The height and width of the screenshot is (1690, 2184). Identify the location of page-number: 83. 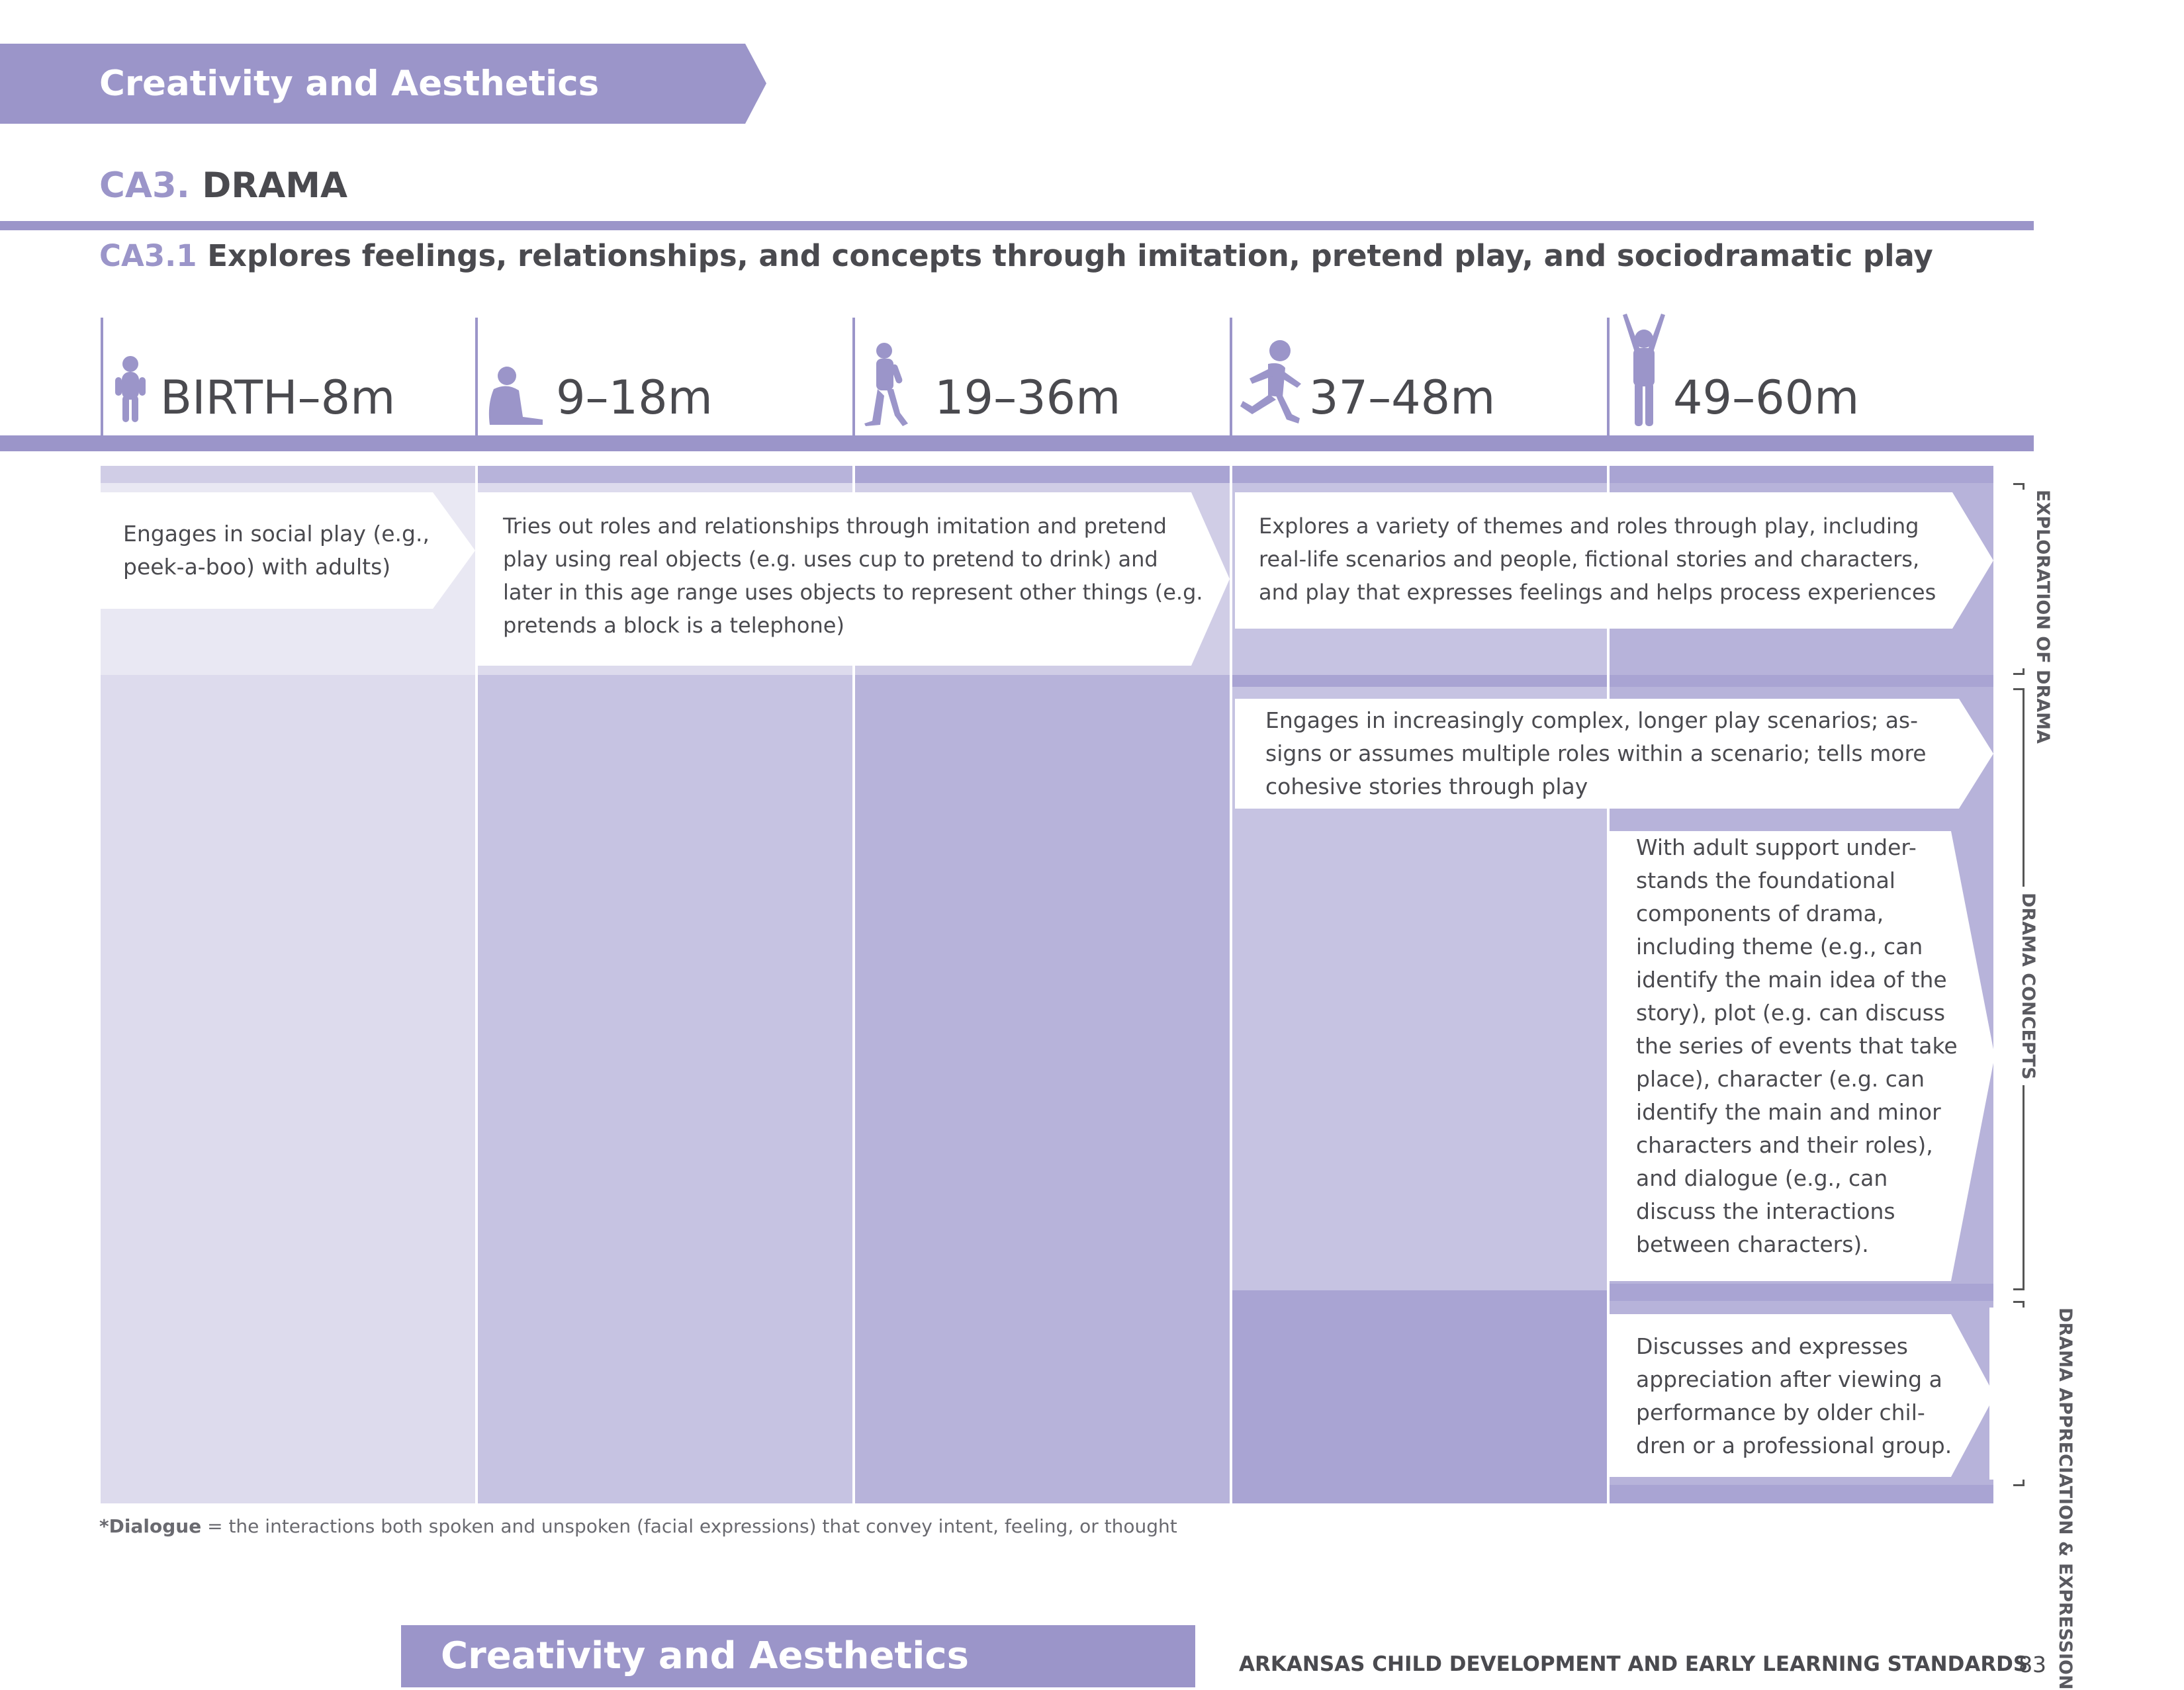
(2033, 1664).